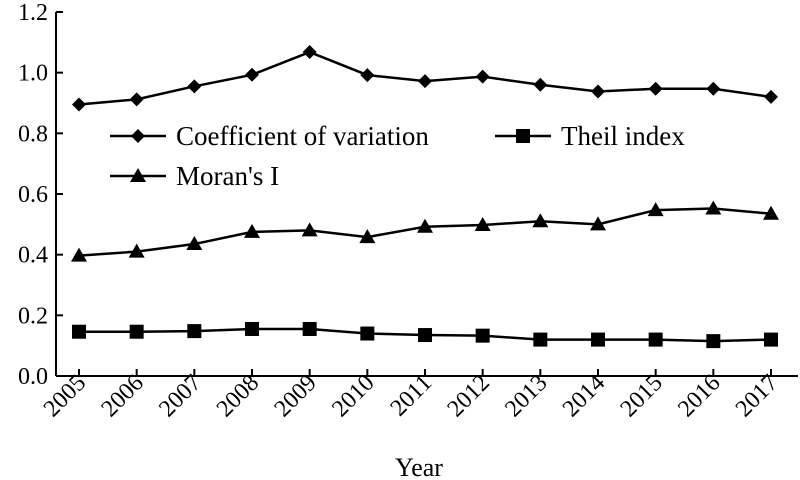 This screenshot has height=480, width=800. I want to click on legend-item-theil-index: Theil index, so click(590, 136).